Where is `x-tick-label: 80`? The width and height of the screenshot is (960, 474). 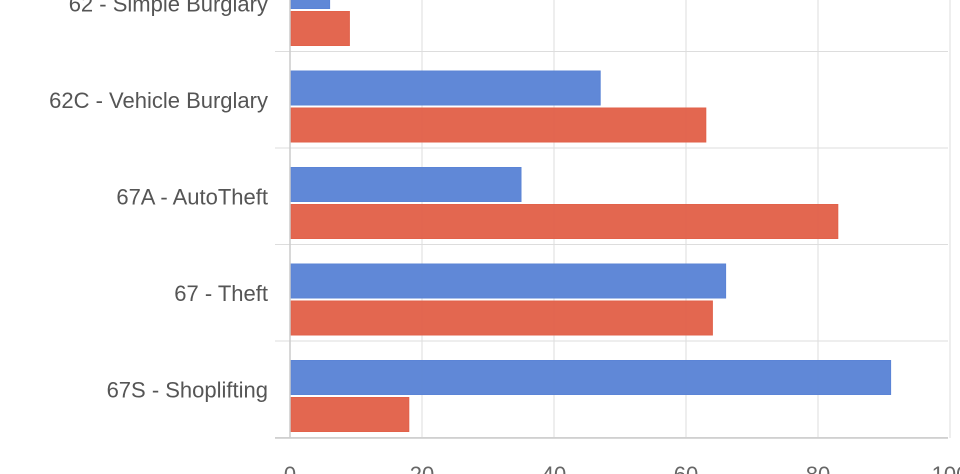
x-tick-label: 80 is located at coordinates (818, 468).